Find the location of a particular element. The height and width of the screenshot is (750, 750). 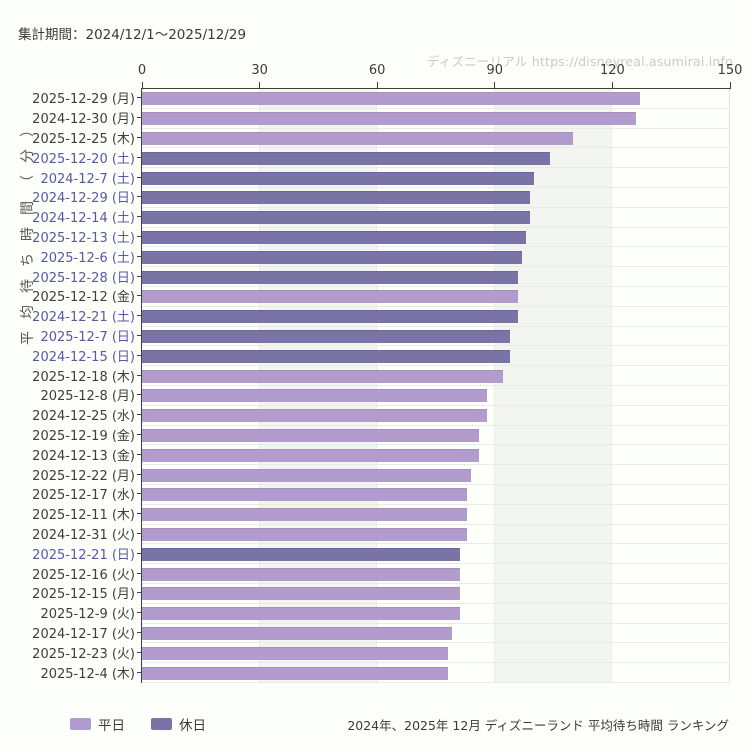

y-tick-label: 2025-12-12 (金) is located at coordinates (83, 298).